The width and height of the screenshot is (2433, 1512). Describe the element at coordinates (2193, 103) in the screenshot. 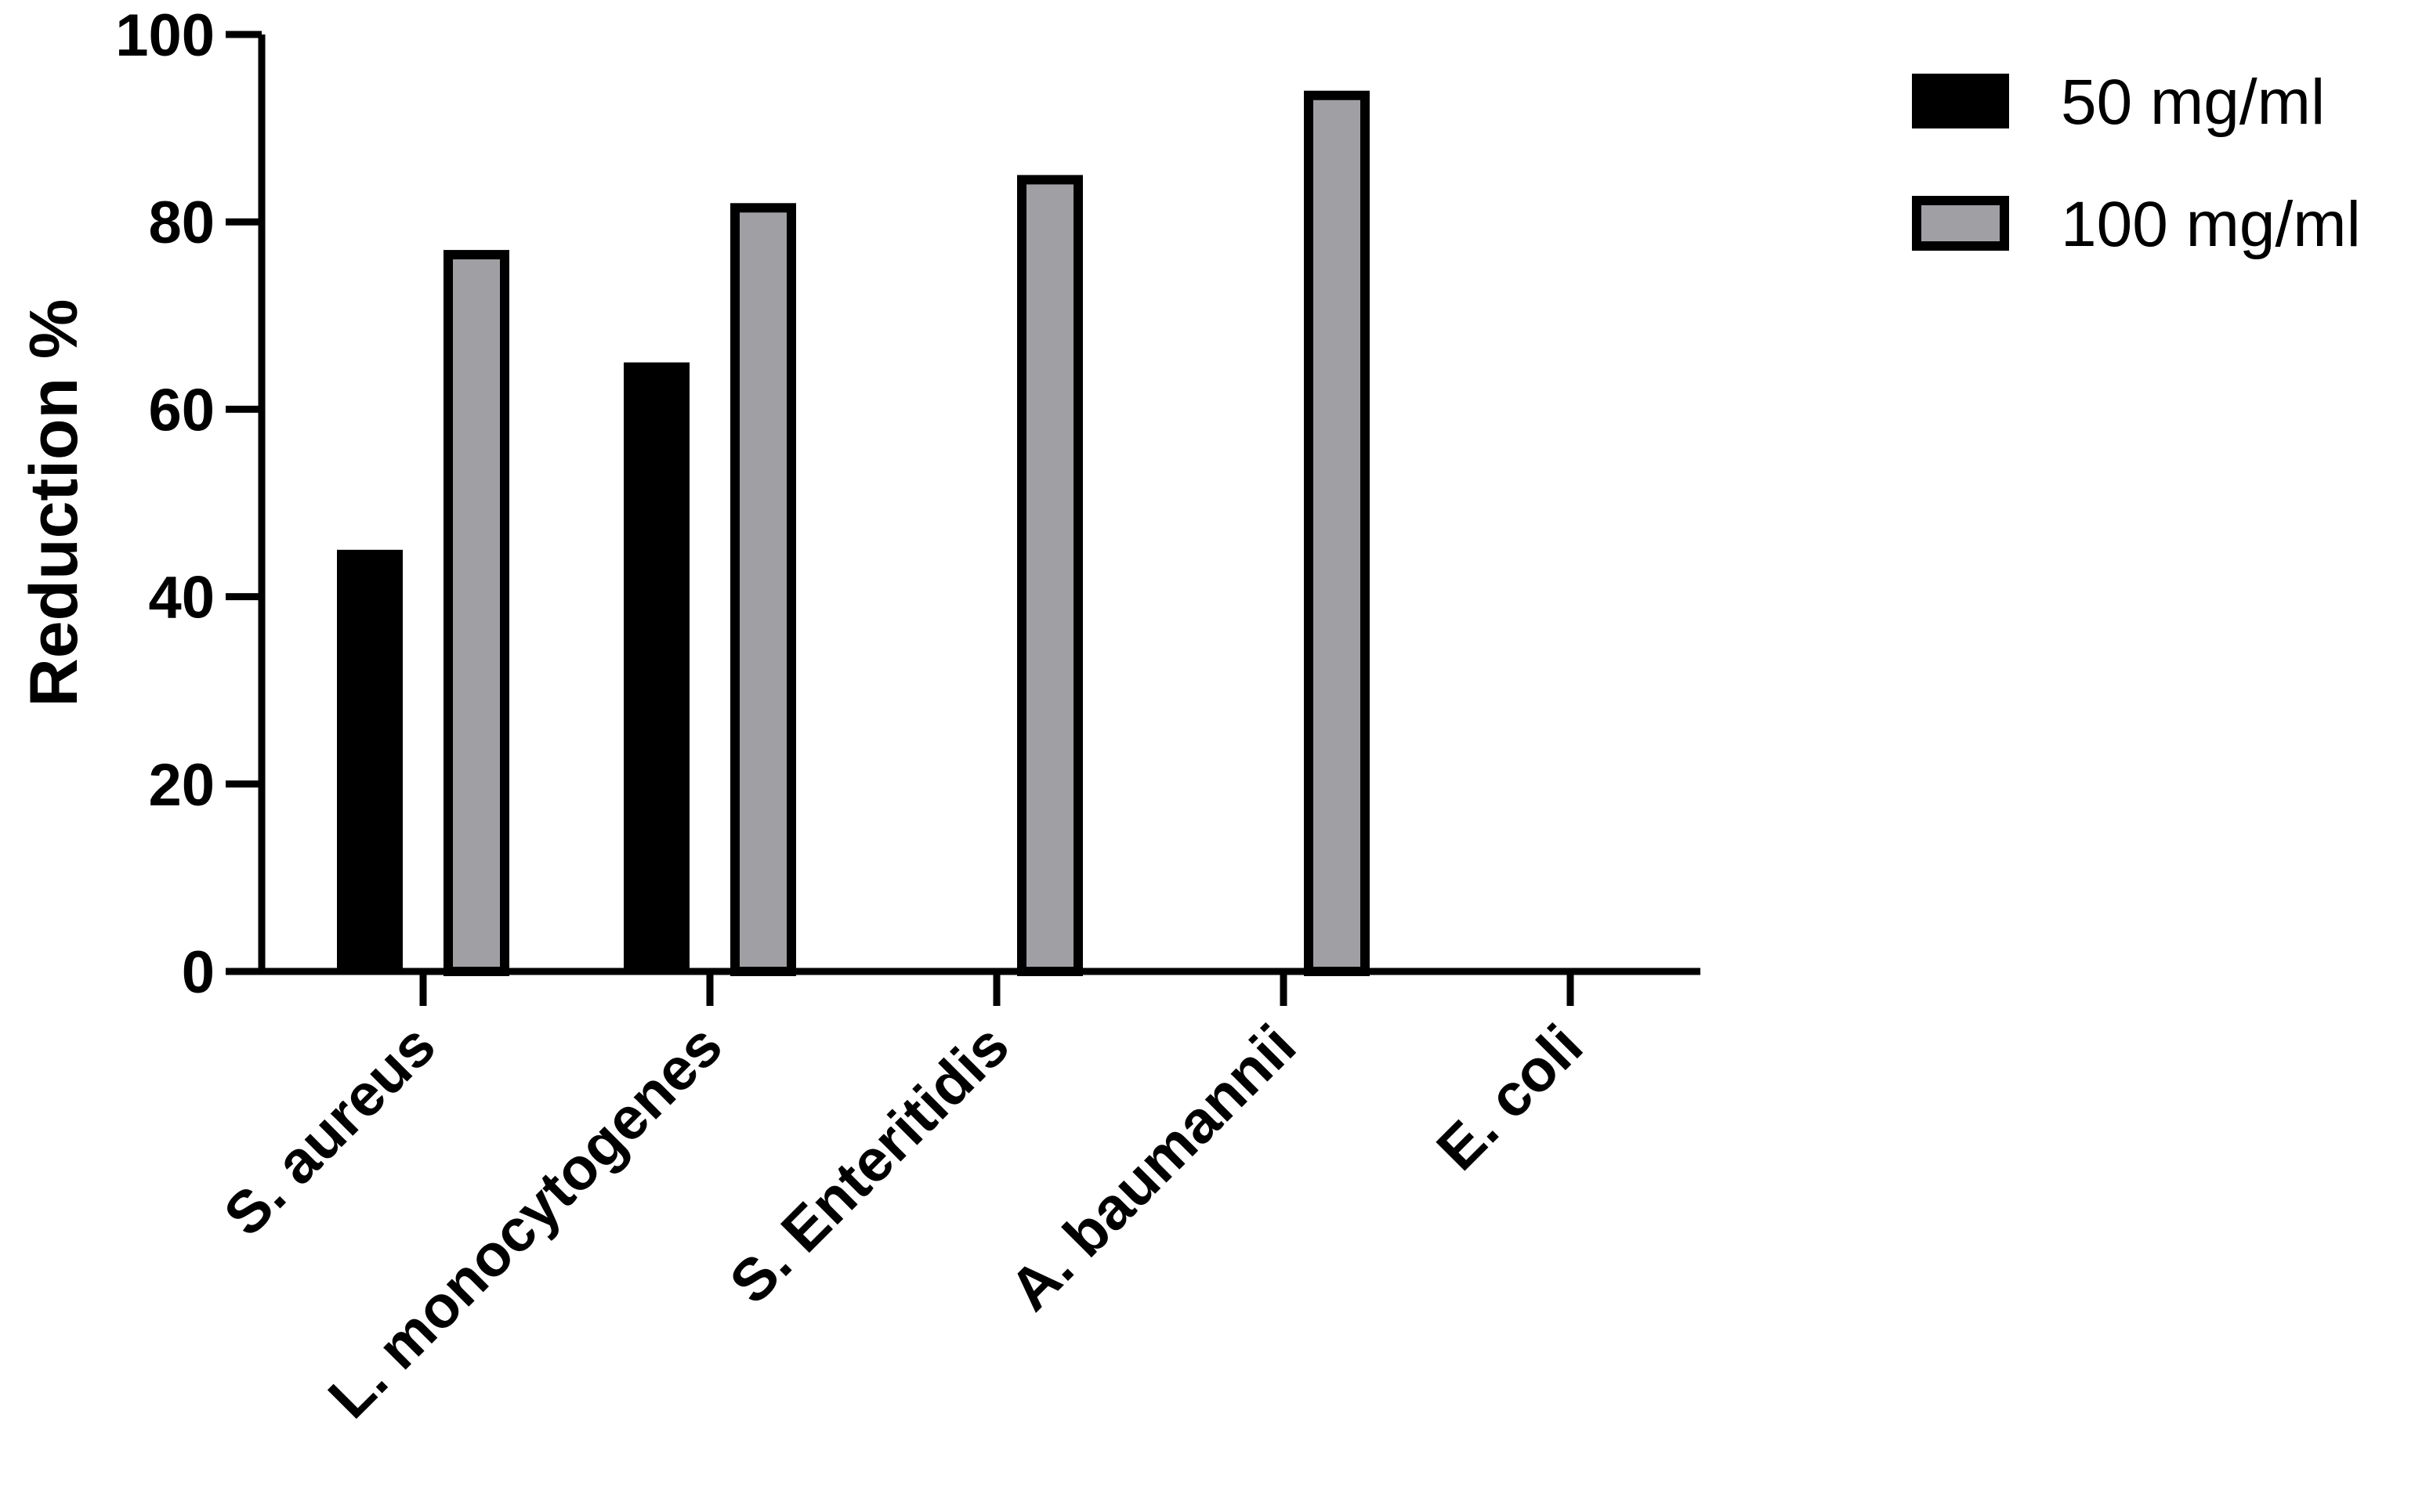

I see `legend-label-0: 50 mg/ml` at that location.